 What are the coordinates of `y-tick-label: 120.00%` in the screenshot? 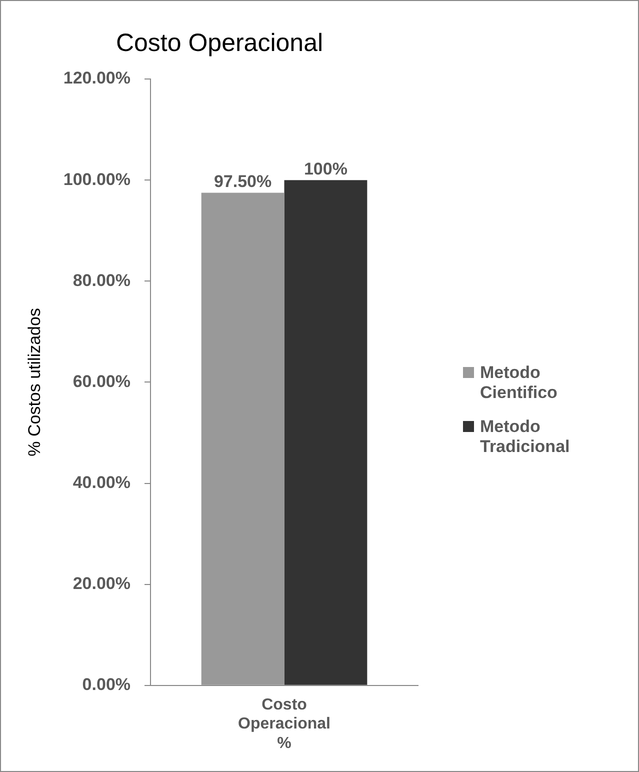 It's located at (97, 78).